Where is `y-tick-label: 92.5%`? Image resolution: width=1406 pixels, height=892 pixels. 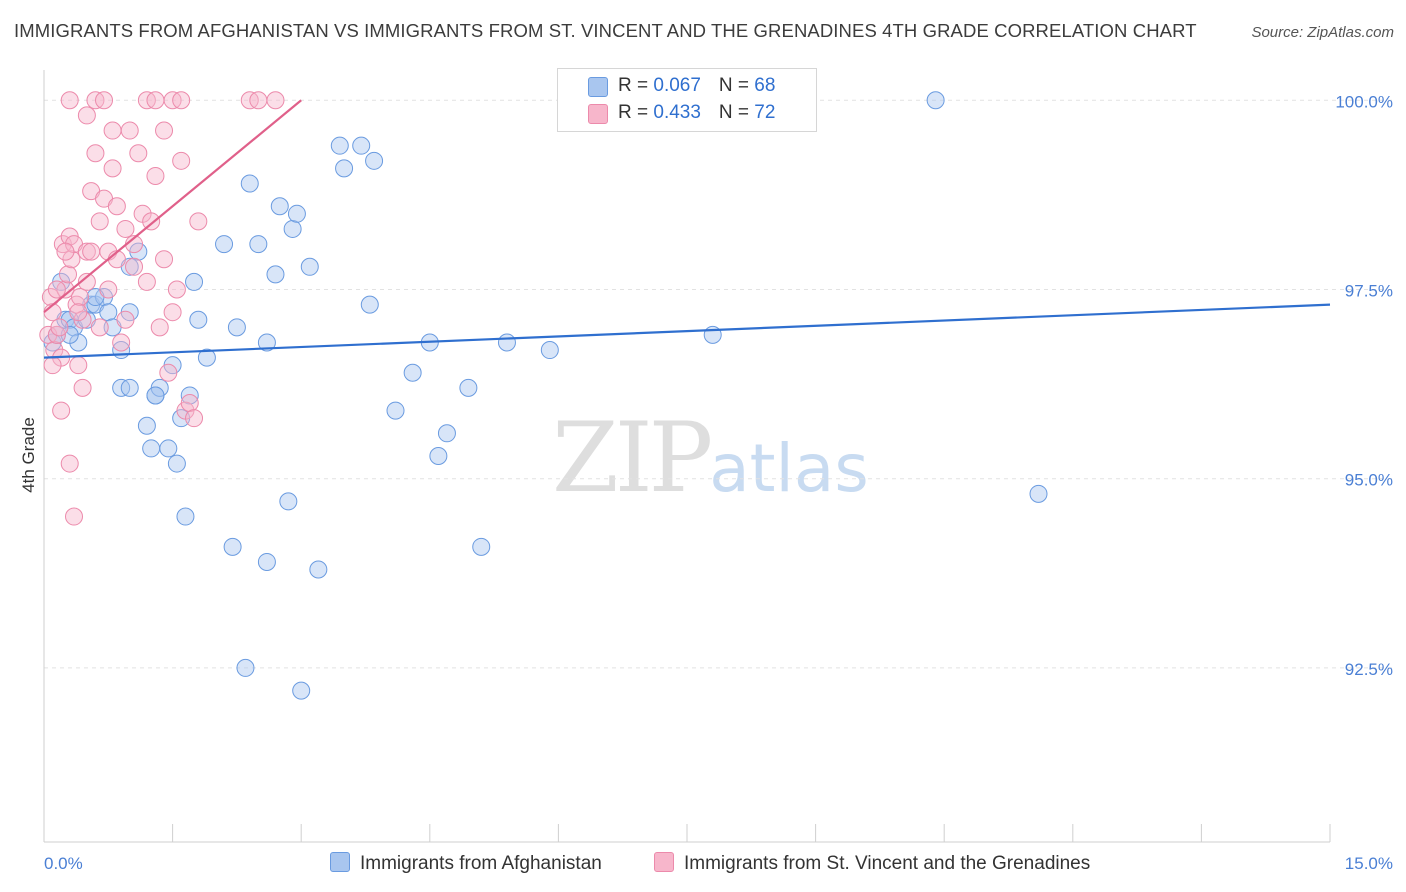 y-tick-label: 92.5% is located at coordinates (1369, 669).